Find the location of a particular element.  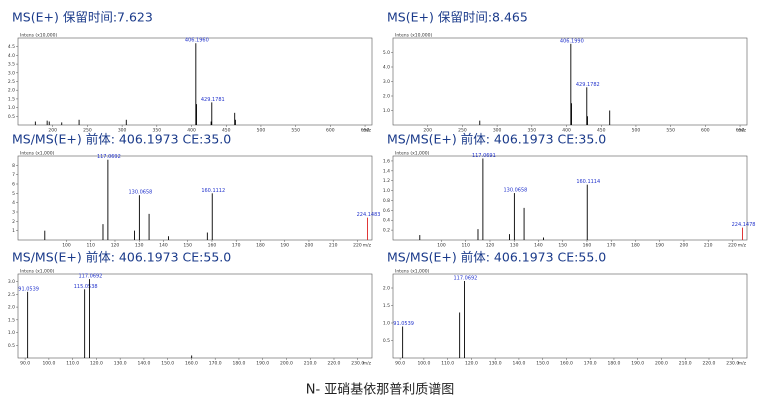

y-tick-label: 5.0 is located at coordinates (386, 53).